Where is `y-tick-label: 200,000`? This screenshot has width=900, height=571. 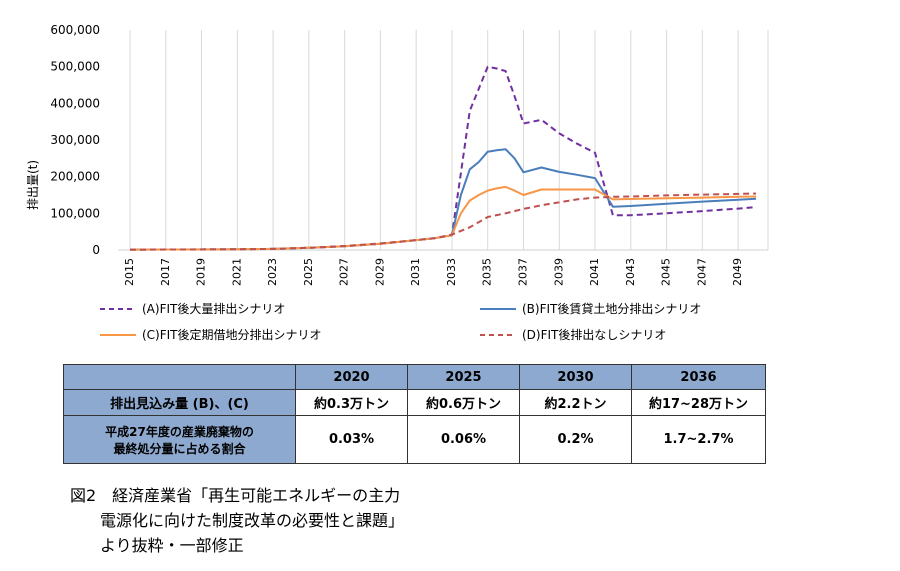
y-tick-label: 200,000 is located at coordinates (75, 177).